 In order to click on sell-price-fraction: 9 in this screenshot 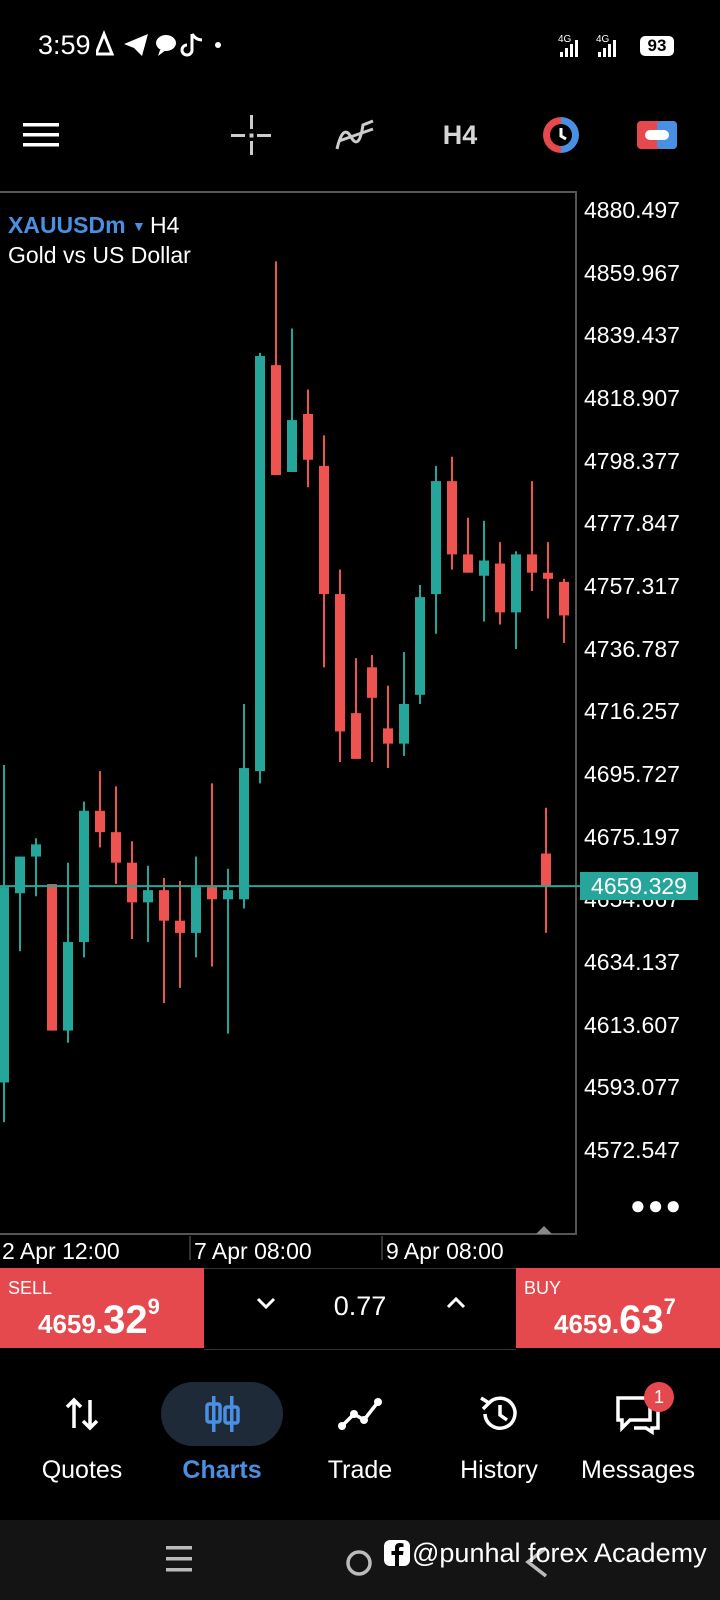, I will do `click(153, 1306)`.